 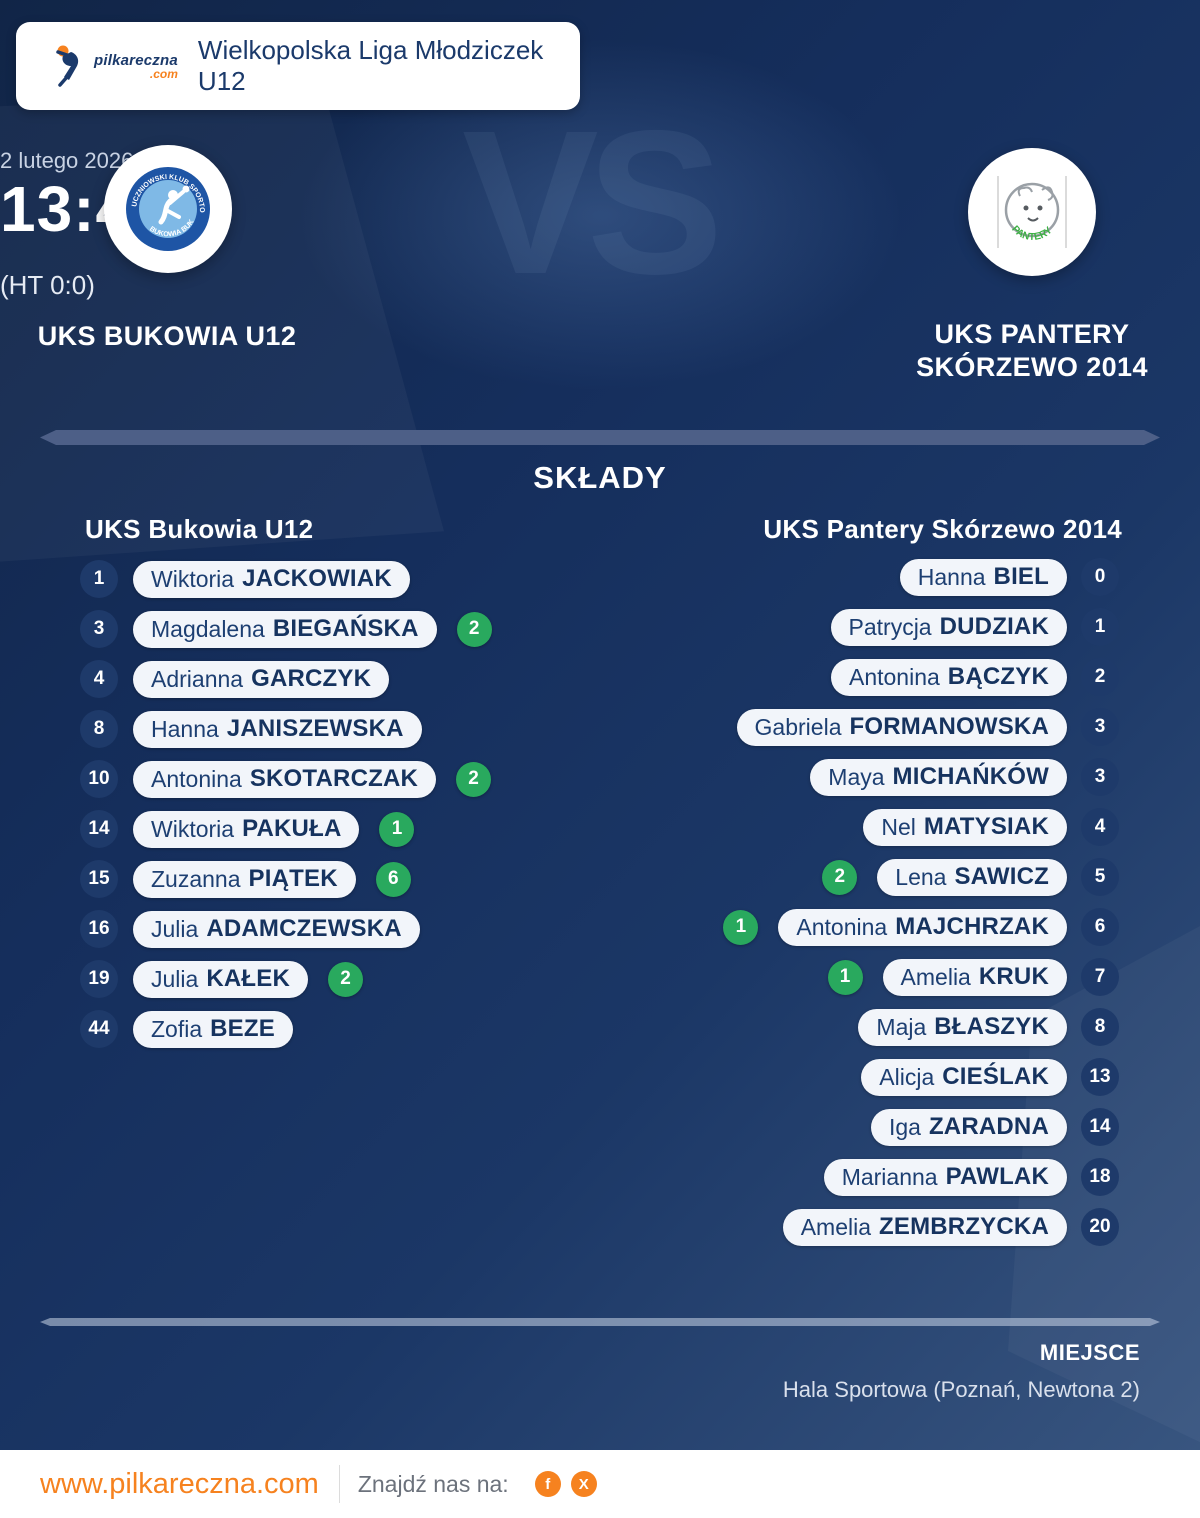 What do you see at coordinates (924, 1227) in the screenshot?
I see `player-name-pill: Amelia ZEMBRZYCKA` at bounding box center [924, 1227].